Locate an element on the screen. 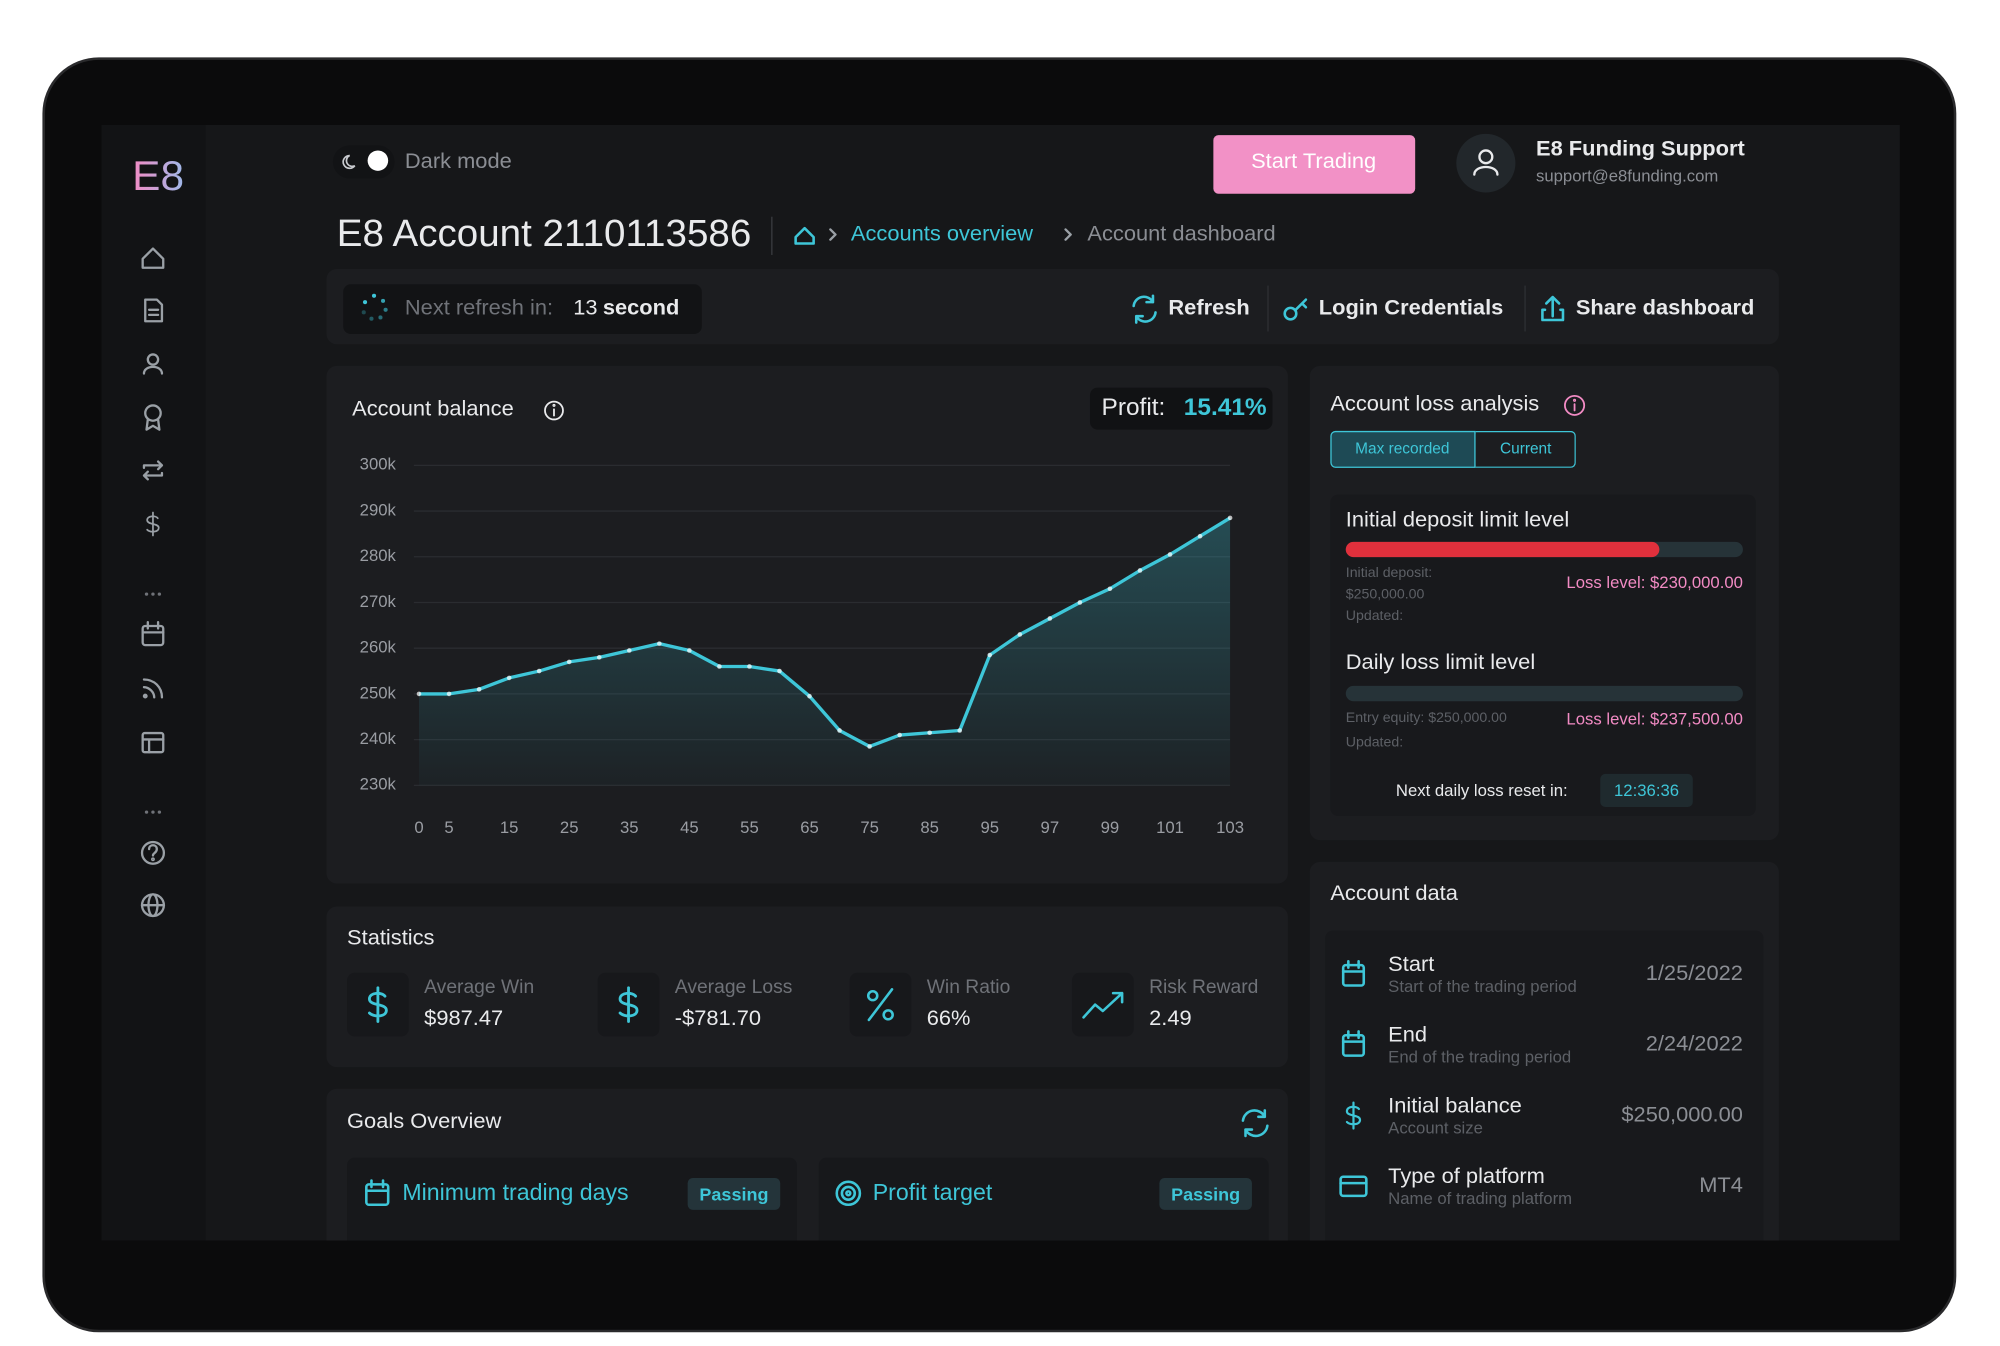 This screenshot has width=2000, height=1346. goals-refresh-icon-part is located at coordinates (1255, 1123).